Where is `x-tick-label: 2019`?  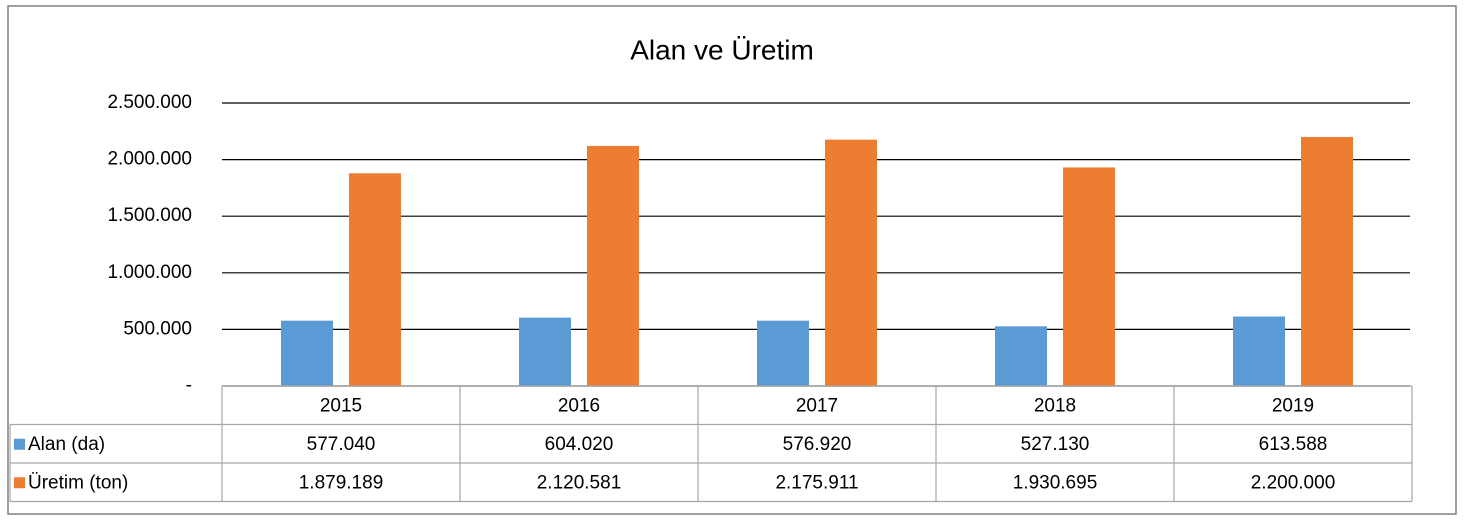
x-tick-label: 2019 is located at coordinates (1293, 405).